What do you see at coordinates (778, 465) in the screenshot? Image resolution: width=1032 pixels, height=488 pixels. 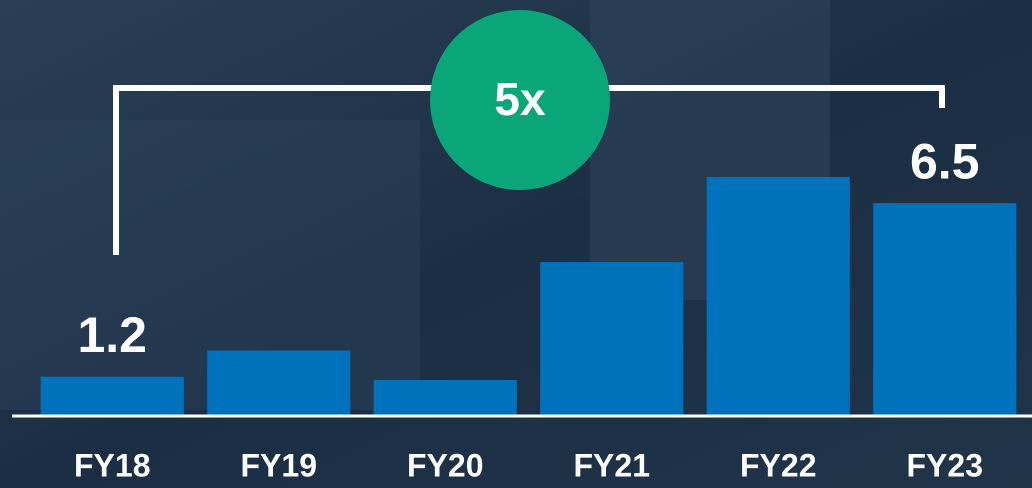 I see `x-tick-label: FY22` at bounding box center [778, 465].